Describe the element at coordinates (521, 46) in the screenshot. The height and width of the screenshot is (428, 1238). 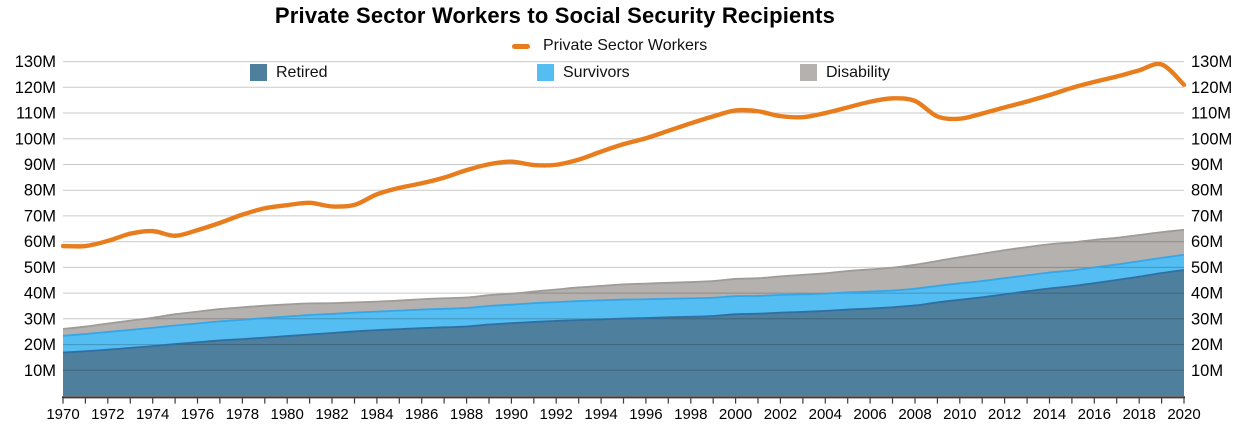
I see `orange-line-swatch-icon` at that location.